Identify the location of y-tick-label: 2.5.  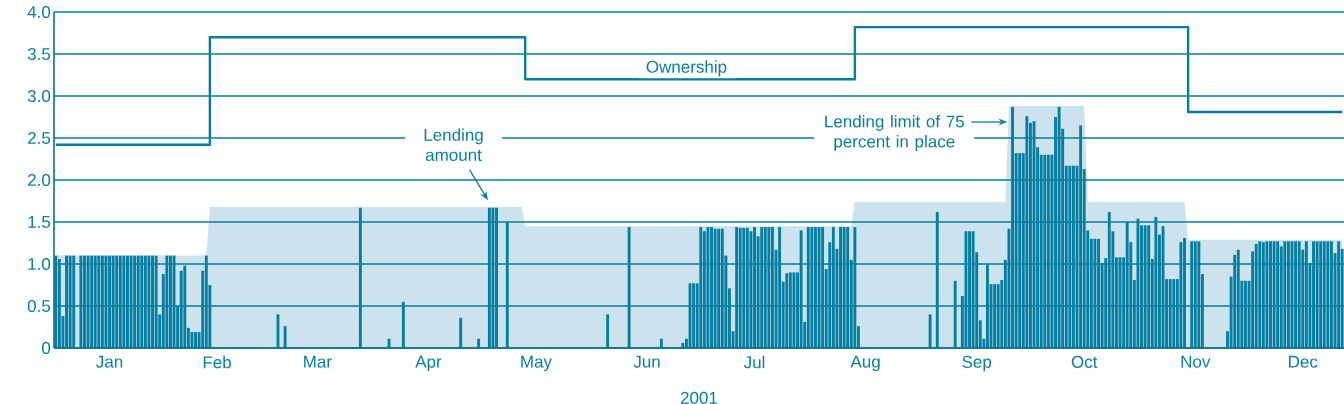
(39, 138).